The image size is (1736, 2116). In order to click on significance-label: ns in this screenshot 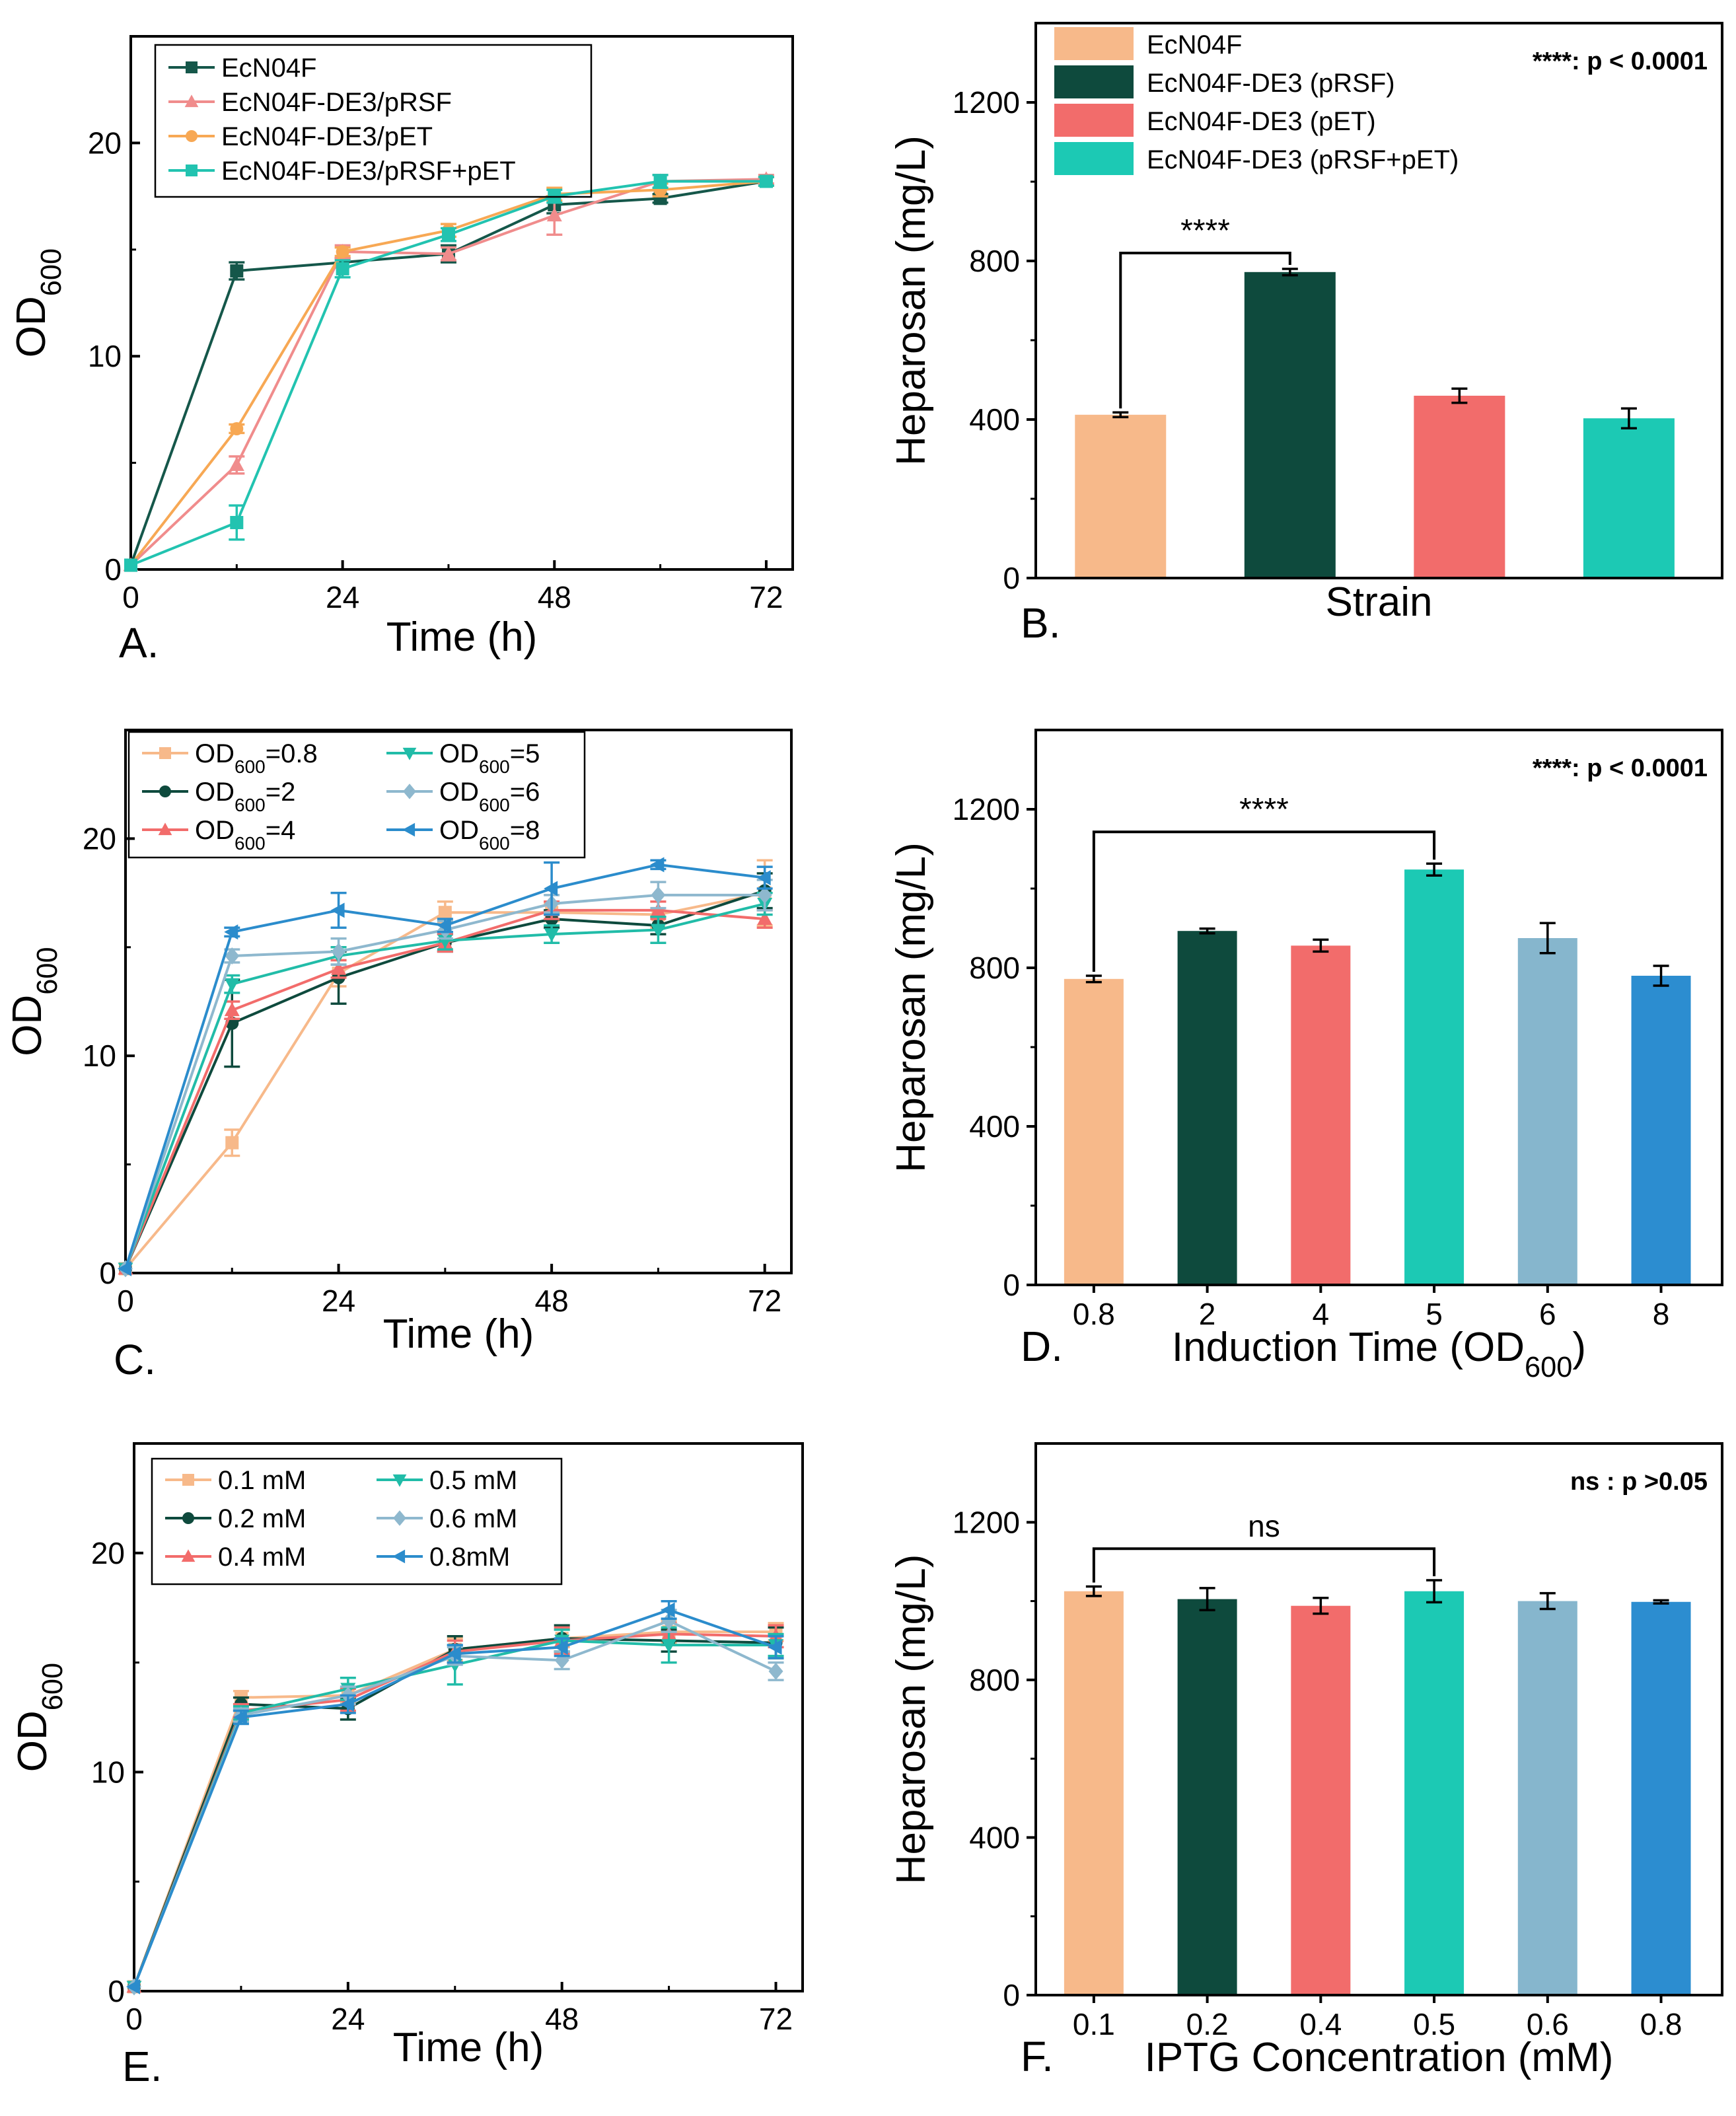, I will do `click(1264, 1526)`.